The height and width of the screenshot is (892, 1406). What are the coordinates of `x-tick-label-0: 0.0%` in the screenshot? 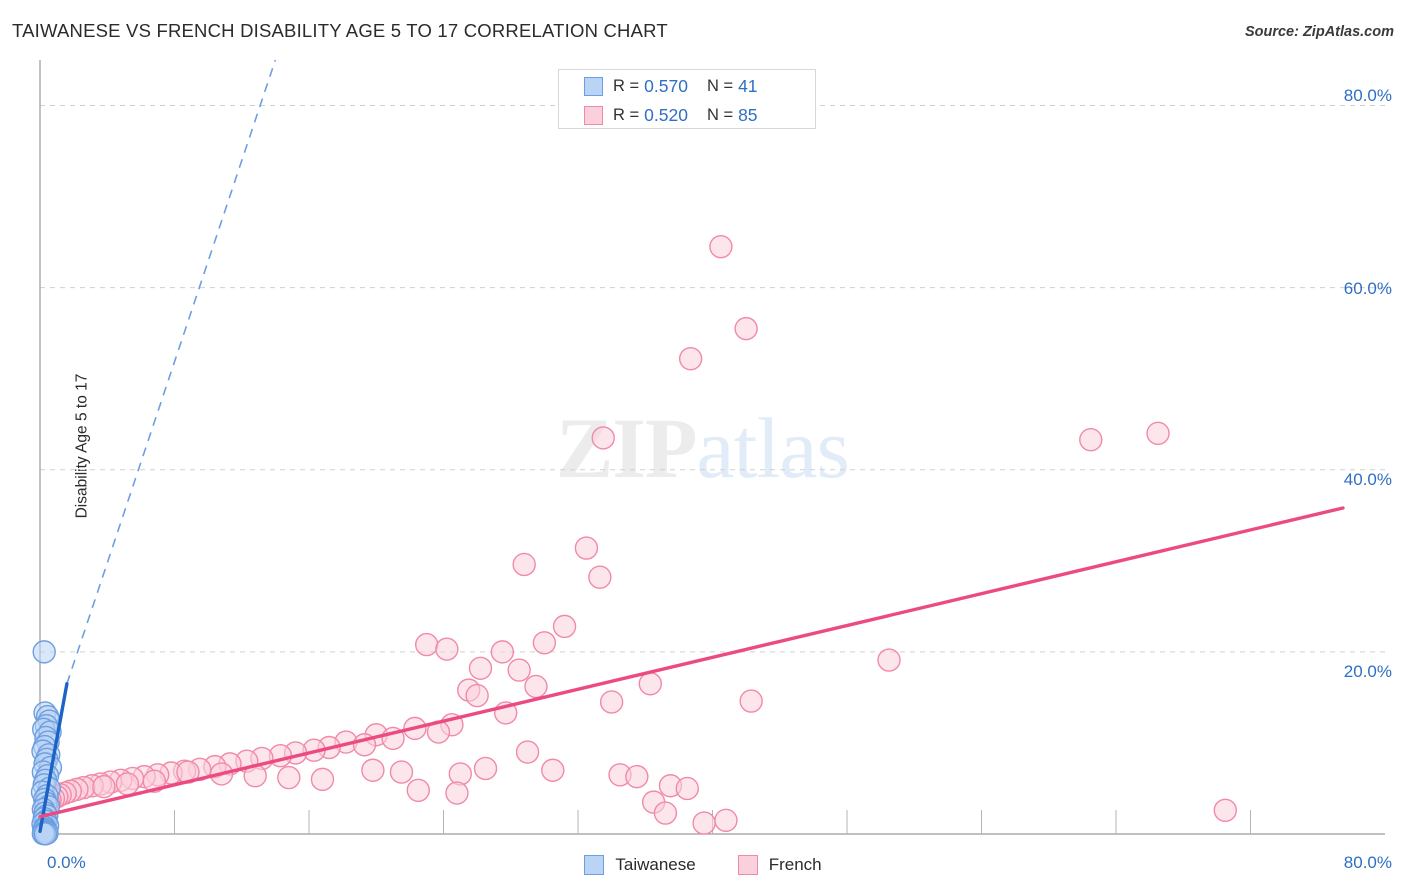 It's located at (66, 862).